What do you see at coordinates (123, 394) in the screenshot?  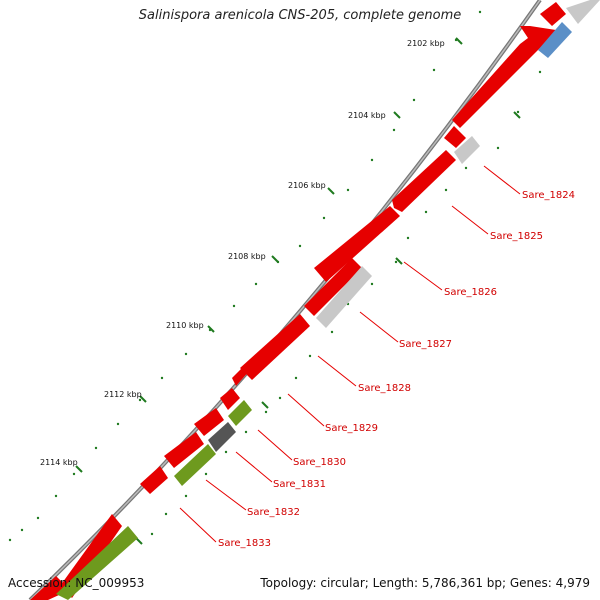 I see `tick-label-2112: 2112 kbp` at bounding box center [123, 394].